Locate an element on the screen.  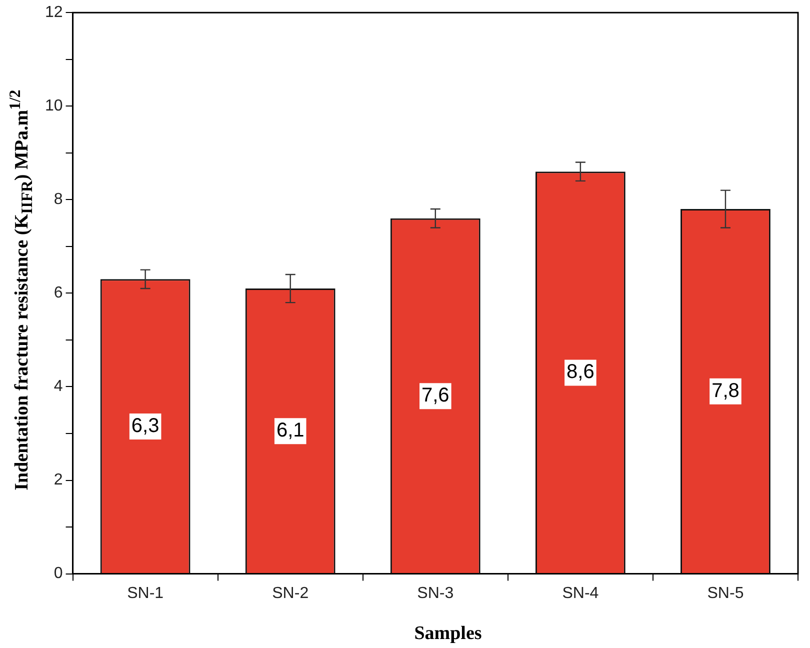
x-tick-label: SN-1 is located at coordinates (145, 593).